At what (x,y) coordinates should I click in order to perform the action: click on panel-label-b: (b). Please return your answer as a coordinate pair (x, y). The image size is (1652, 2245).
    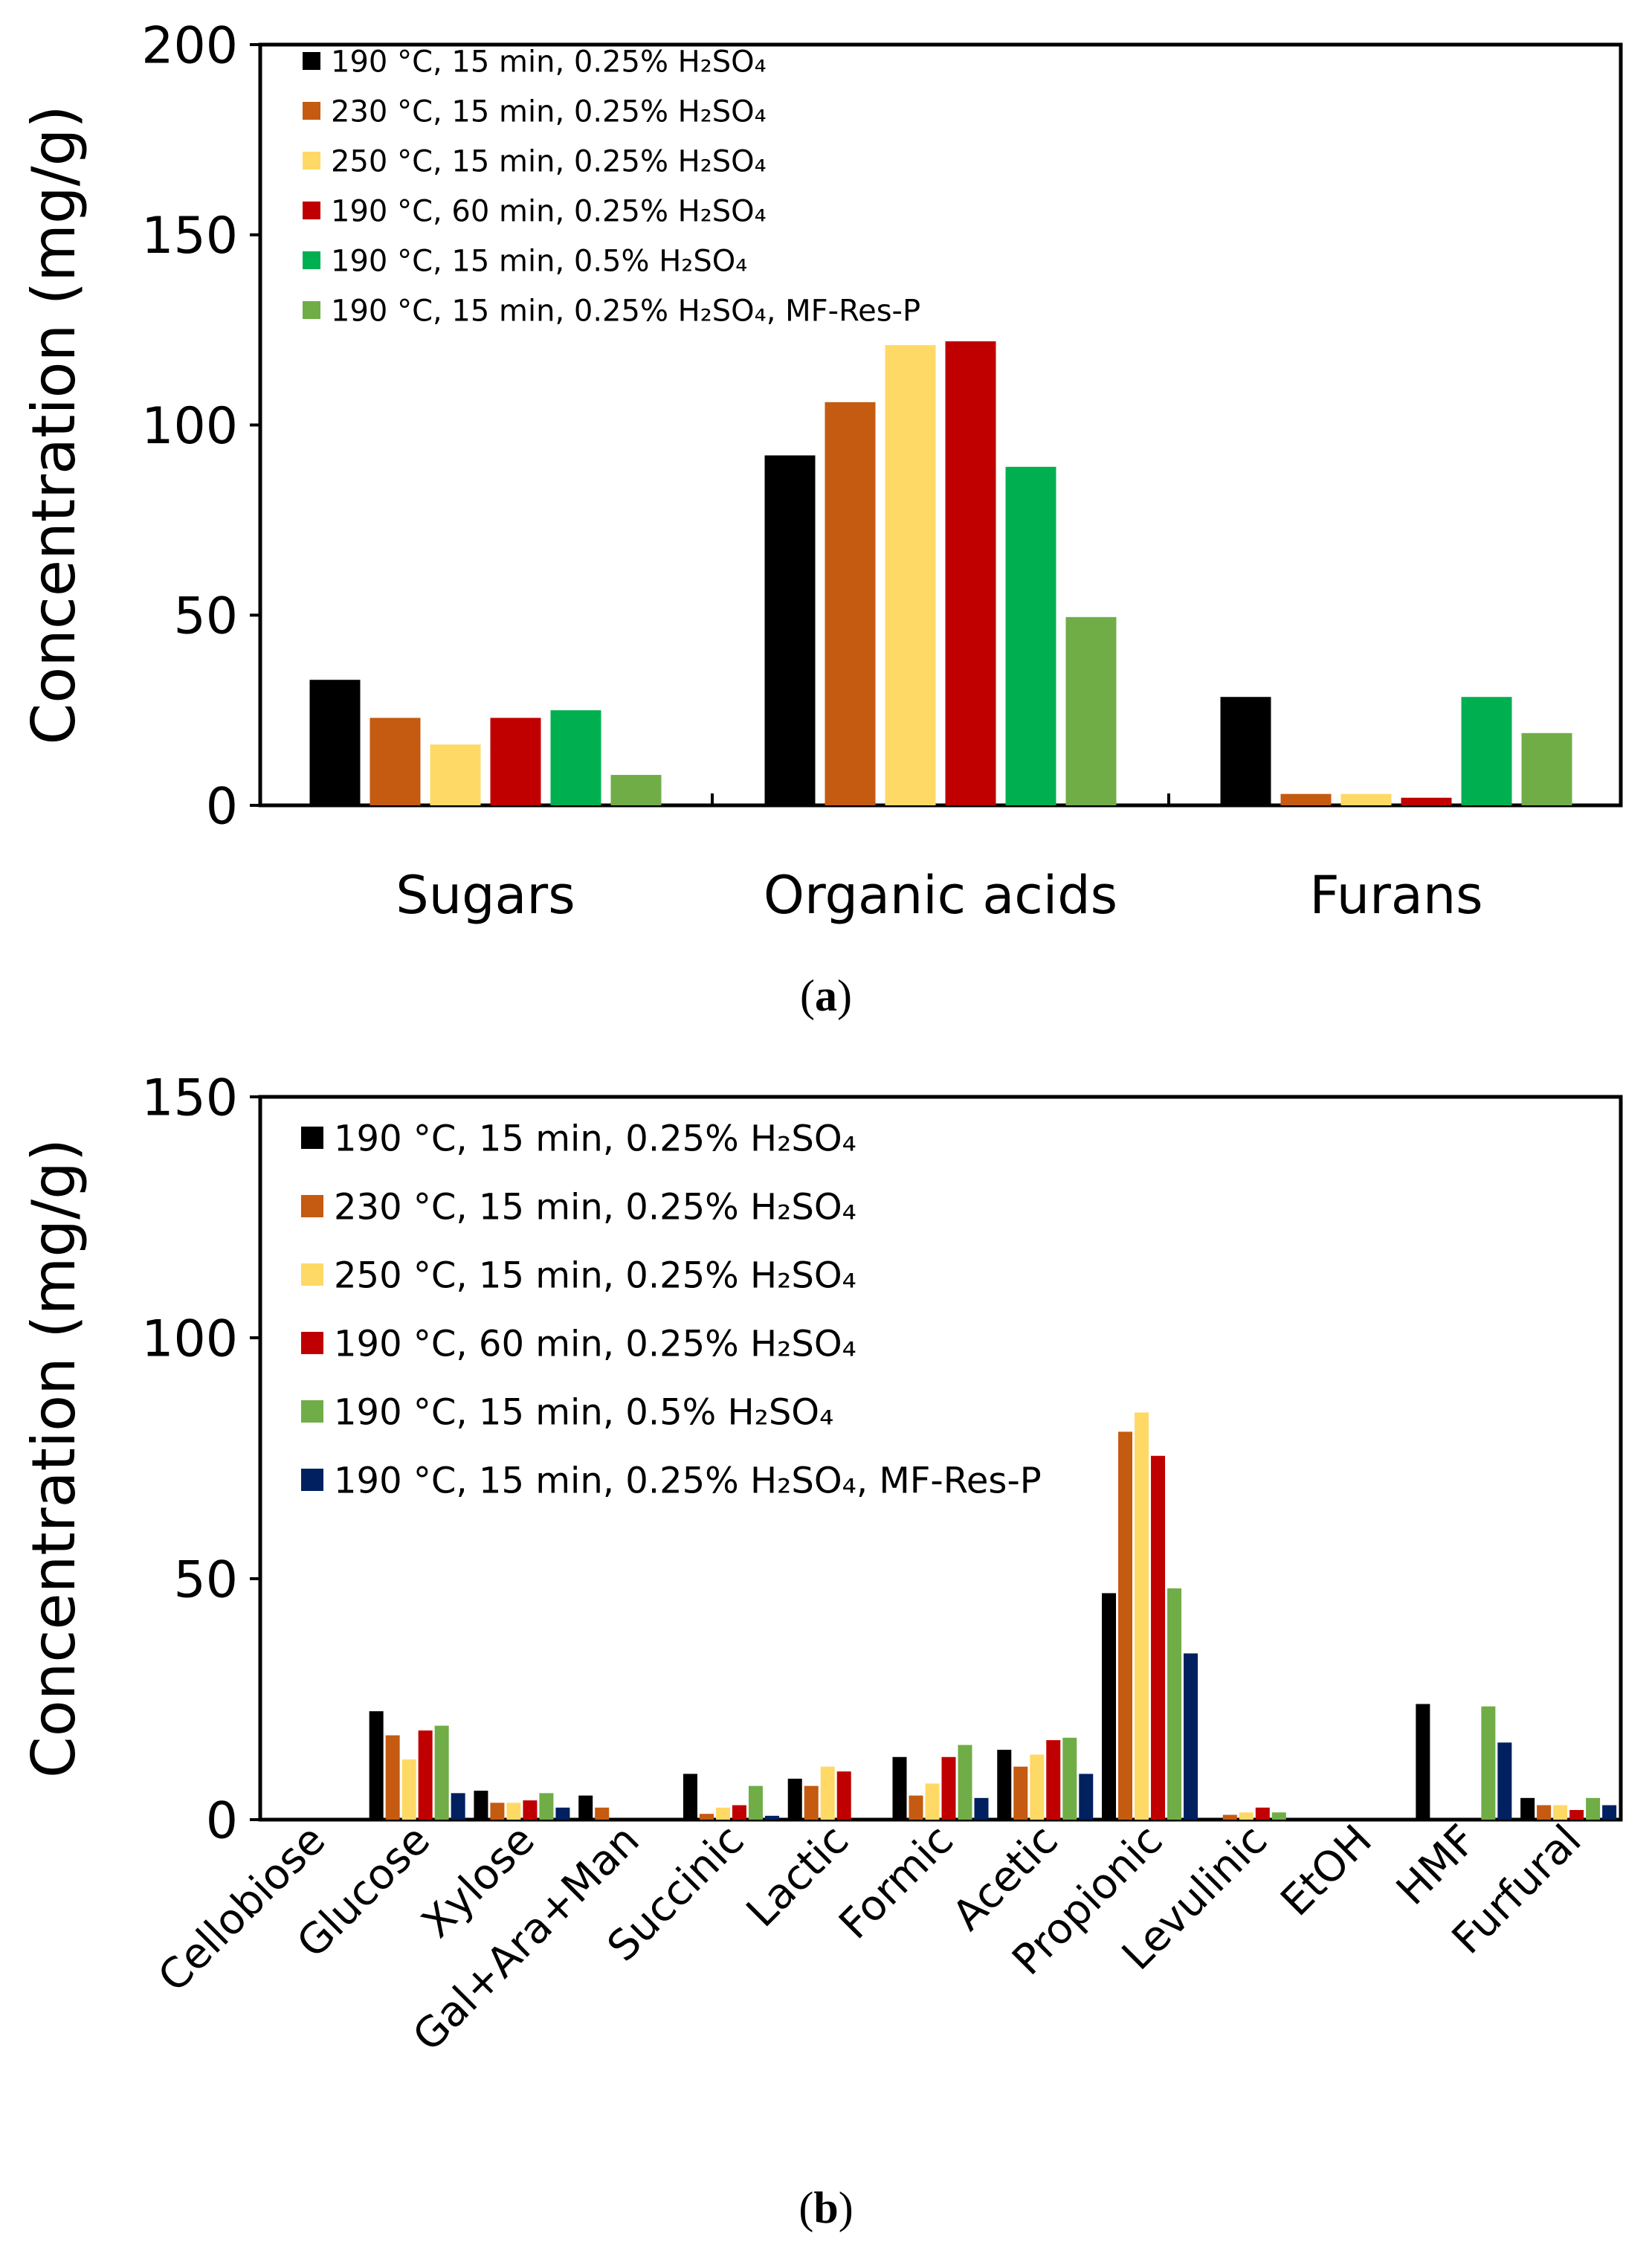
    Looking at the image, I should click on (826, 2207).